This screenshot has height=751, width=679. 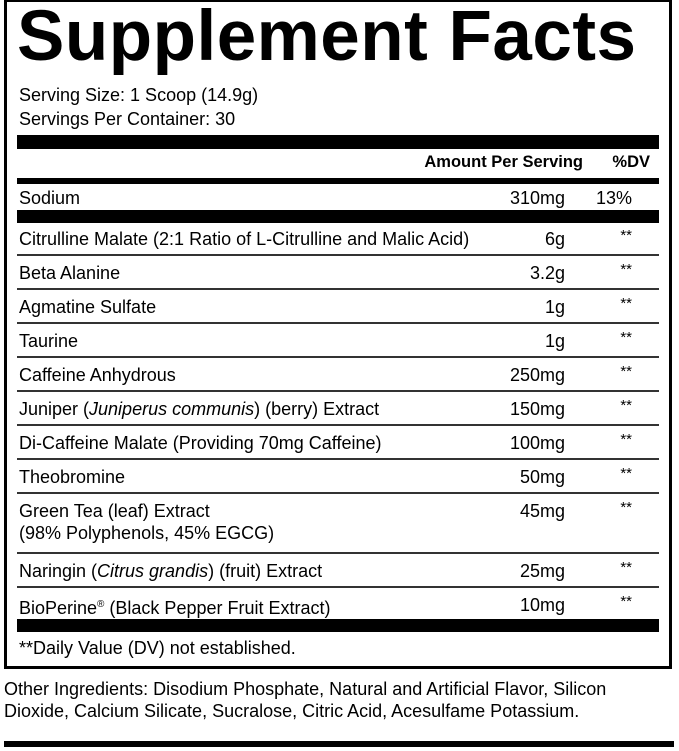 What do you see at coordinates (542, 511) in the screenshot?
I see `ingredient-amount: 45mg` at bounding box center [542, 511].